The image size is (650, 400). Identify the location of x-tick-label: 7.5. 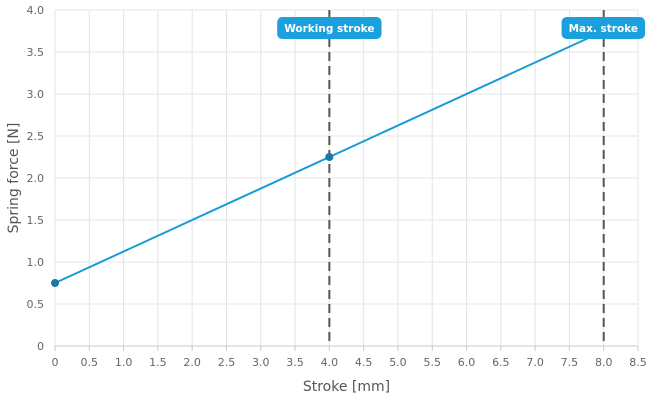
(570, 362).